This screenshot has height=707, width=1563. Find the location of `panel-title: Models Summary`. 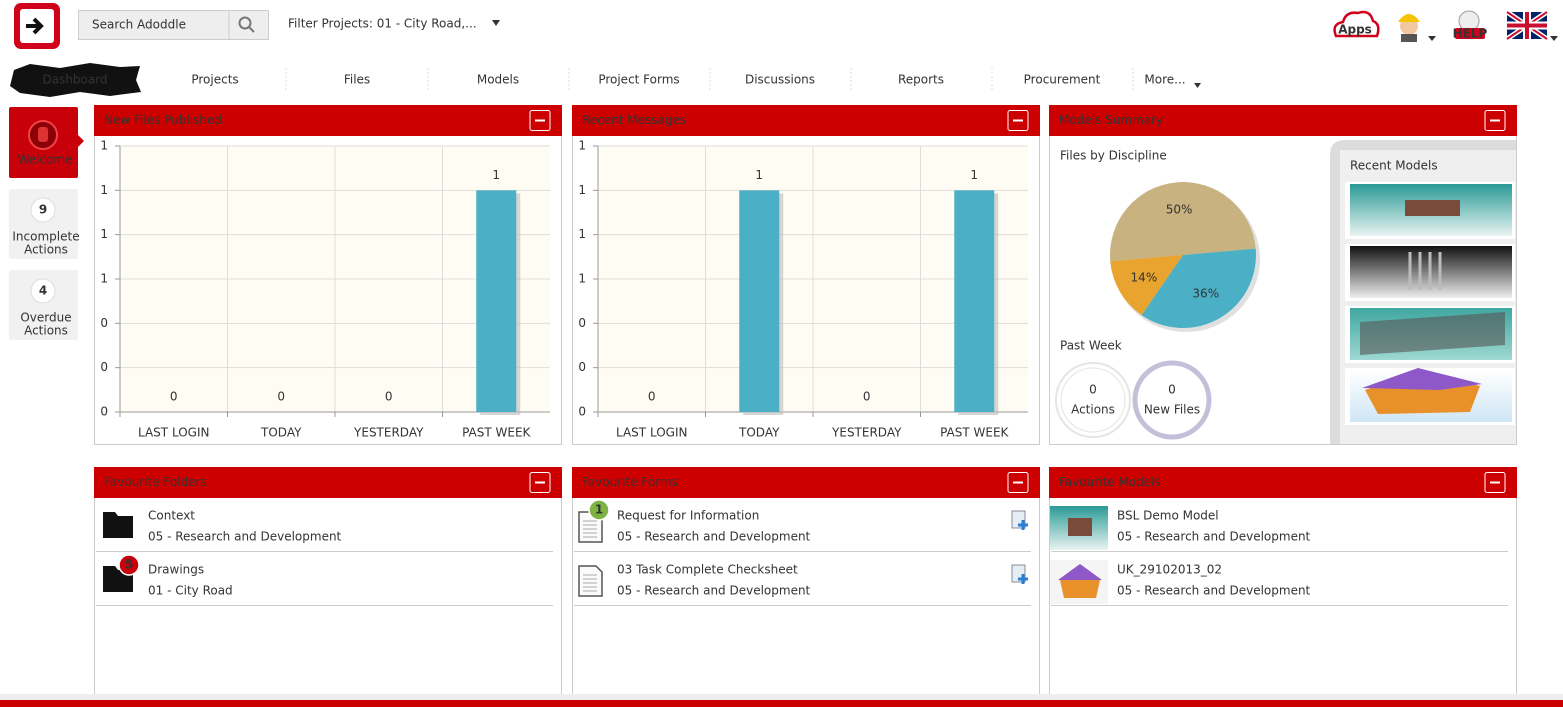

panel-title: Models Summary is located at coordinates (1111, 120).